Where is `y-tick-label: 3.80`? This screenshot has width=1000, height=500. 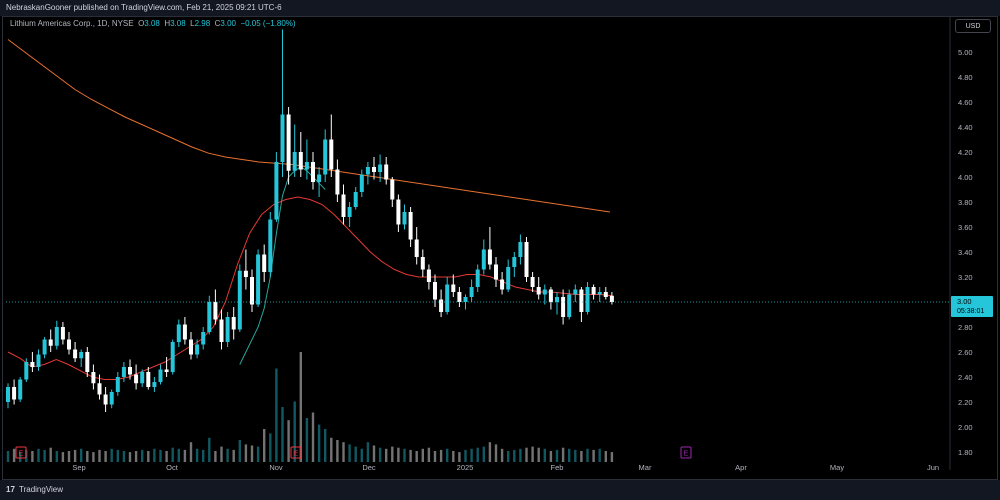
y-tick-label: 3.80 is located at coordinates (965, 202).